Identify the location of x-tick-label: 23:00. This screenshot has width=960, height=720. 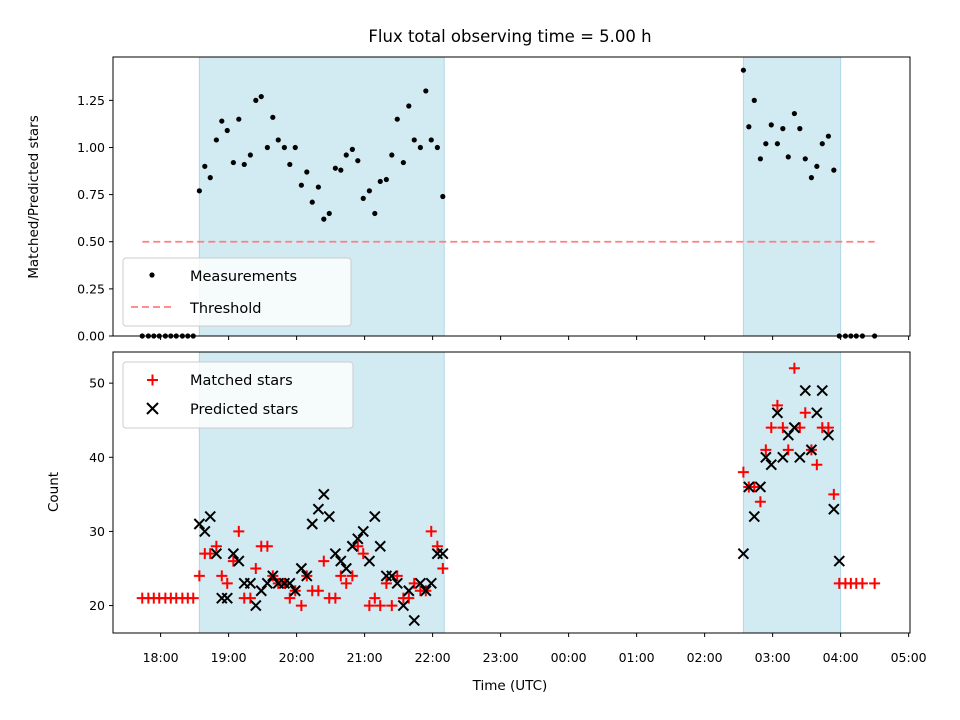
(501, 657).